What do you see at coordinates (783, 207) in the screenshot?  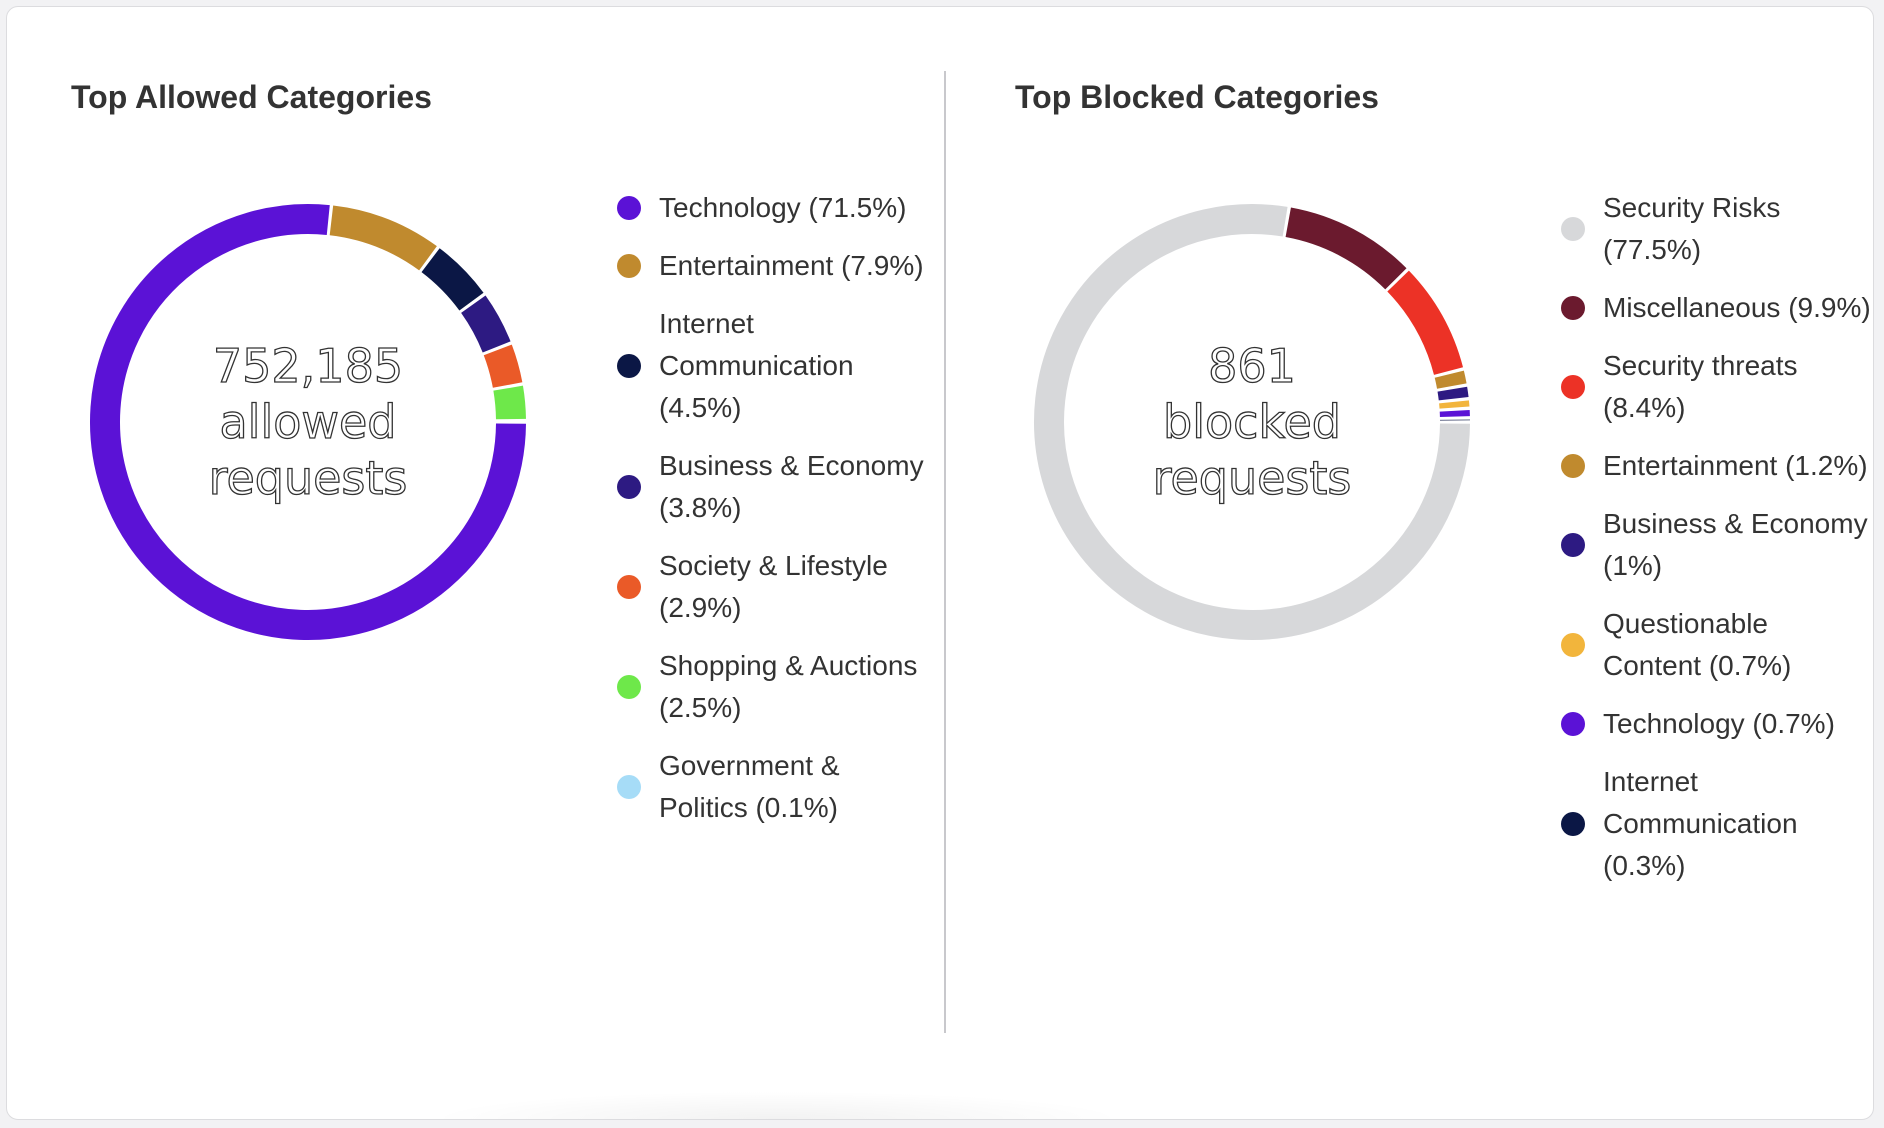 I see `legend-label: Technology (71.5%)` at bounding box center [783, 207].